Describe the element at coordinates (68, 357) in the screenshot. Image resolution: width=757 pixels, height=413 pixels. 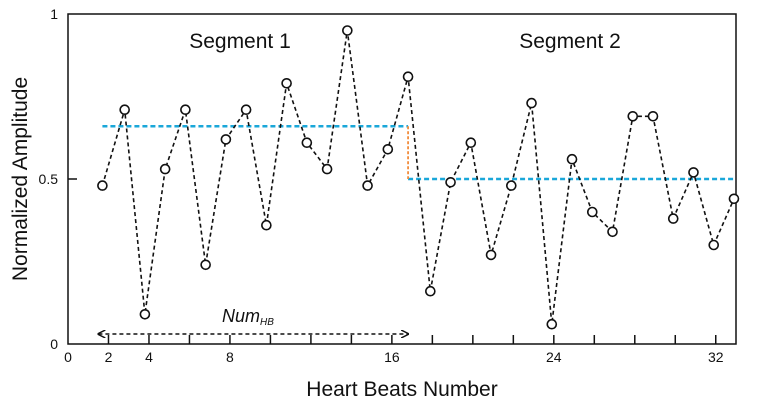
I see `x-tick-label: 0` at that location.